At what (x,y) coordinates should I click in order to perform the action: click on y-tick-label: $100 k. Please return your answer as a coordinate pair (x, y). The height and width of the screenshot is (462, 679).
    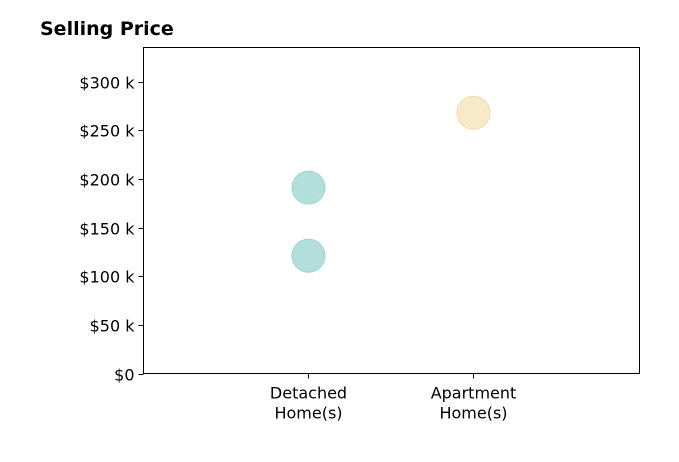
    Looking at the image, I should click on (107, 277).